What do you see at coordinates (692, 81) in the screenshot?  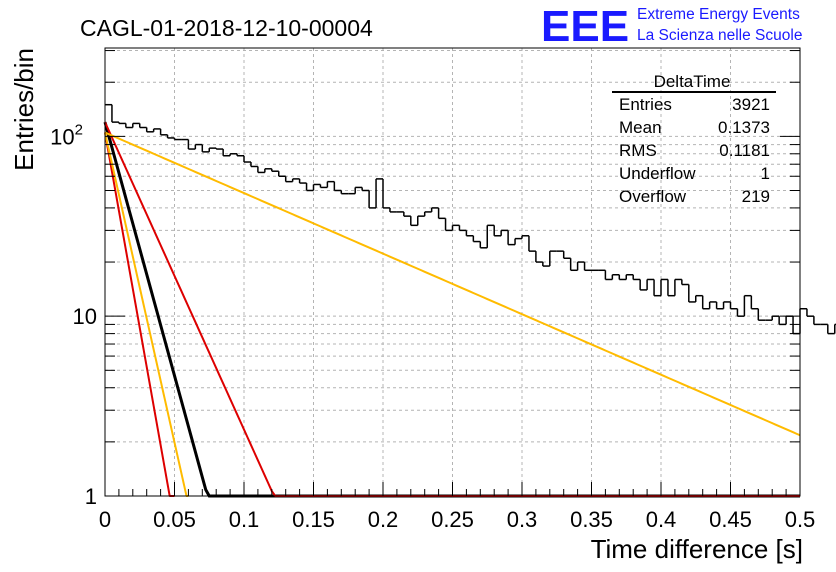 I see `stats-title: DeltaTime` at bounding box center [692, 81].